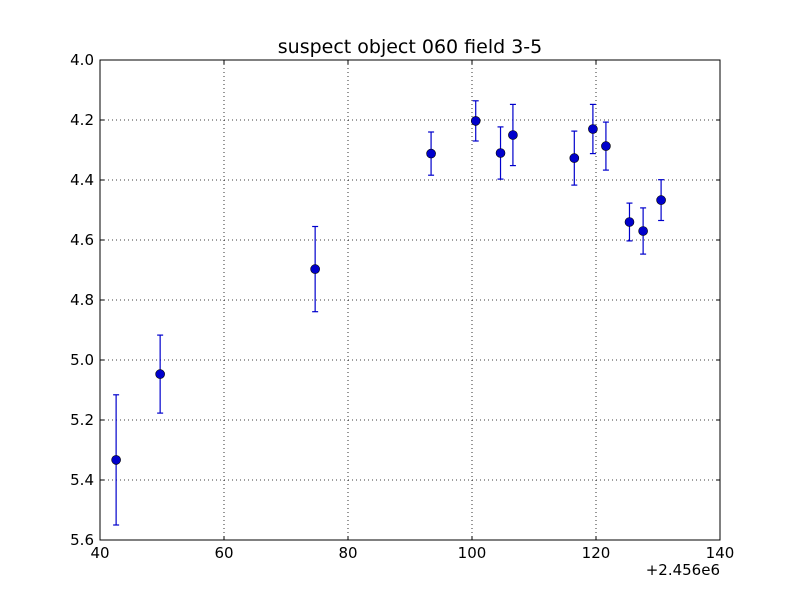 The width and height of the screenshot is (800, 600). I want to click on y-tick-label: 4.4, so click(82, 180).